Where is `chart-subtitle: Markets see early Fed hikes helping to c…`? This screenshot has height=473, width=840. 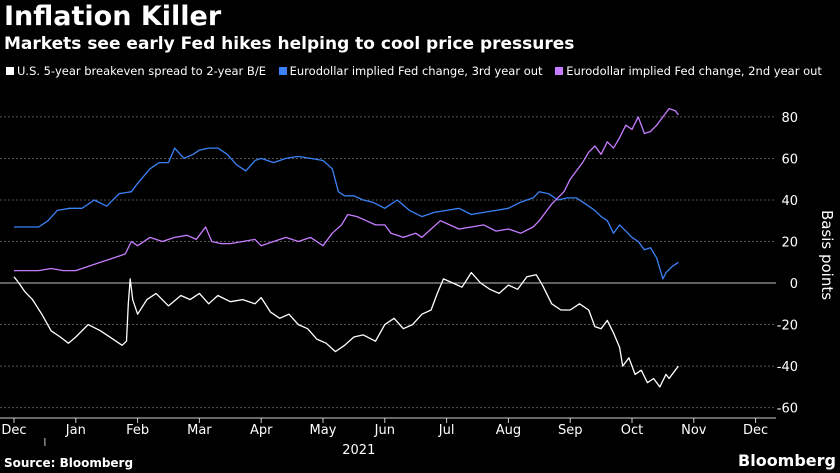
chart-subtitle: Markets see early Fed hikes helping to c… is located at coordinates (289, 44).